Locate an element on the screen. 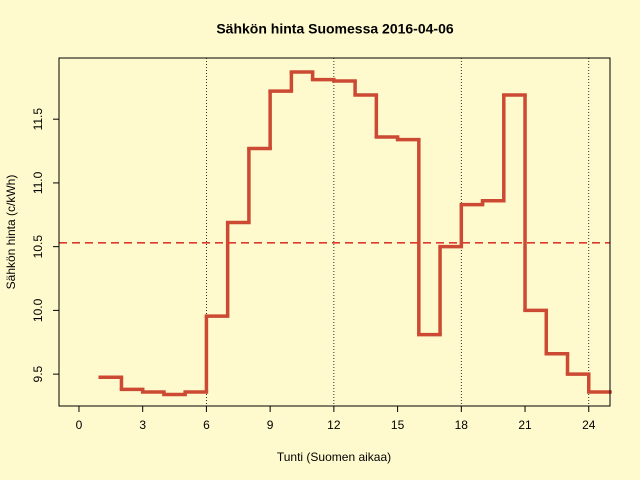 This screenshot has width=640, height=480. x-tick-label: 21 is located at coordinates (525, 425).